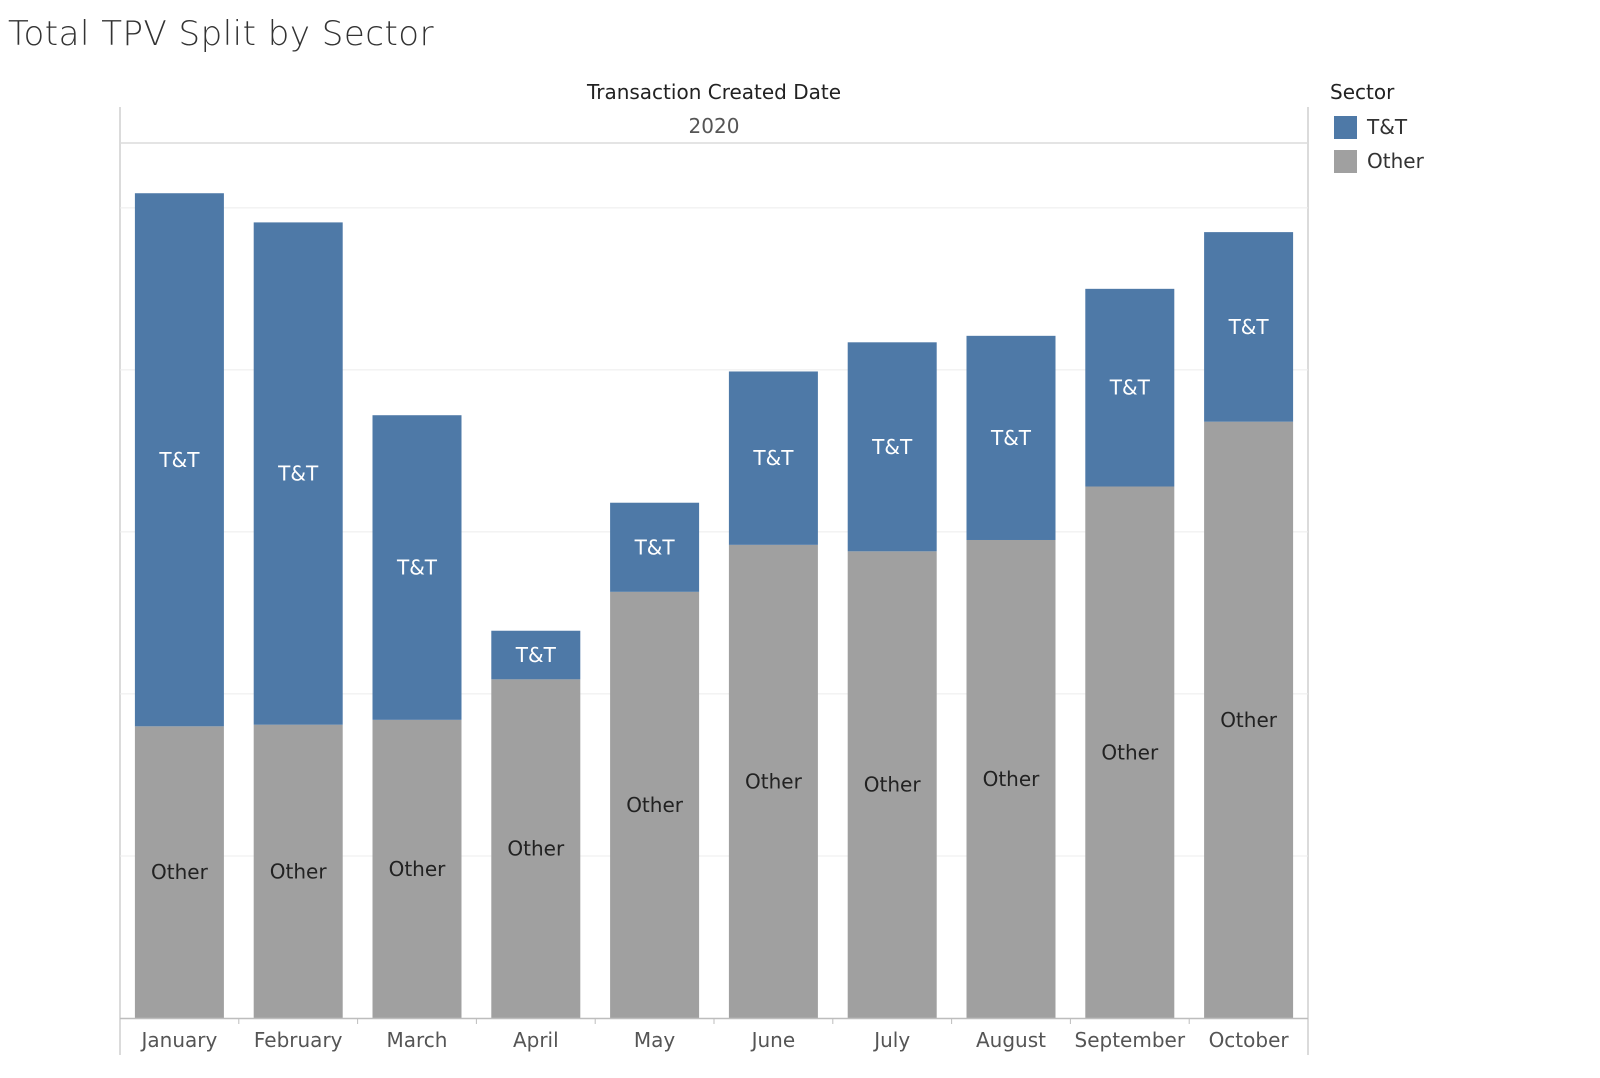 The width and height of the screenshot is (1600, 1078). I want to click on bar-other-october, so click(1249, 719).